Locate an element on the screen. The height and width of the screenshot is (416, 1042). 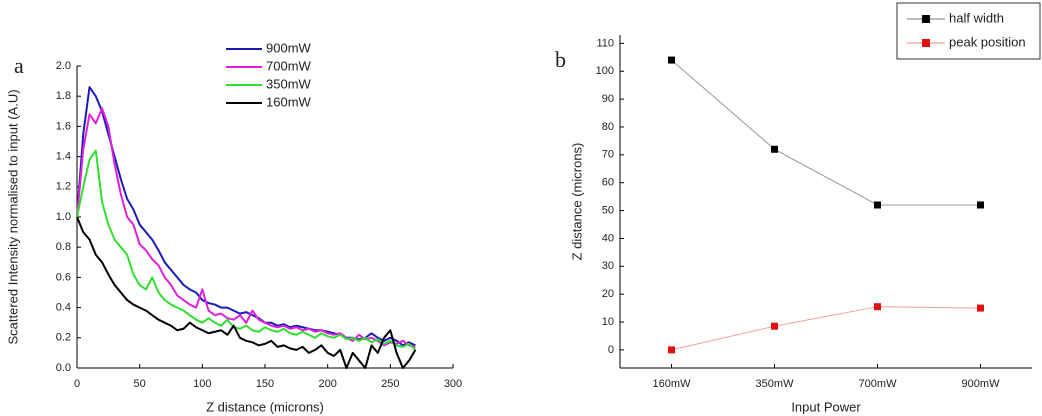
y-tick-label: 70 is located at coordinates (608, 155).